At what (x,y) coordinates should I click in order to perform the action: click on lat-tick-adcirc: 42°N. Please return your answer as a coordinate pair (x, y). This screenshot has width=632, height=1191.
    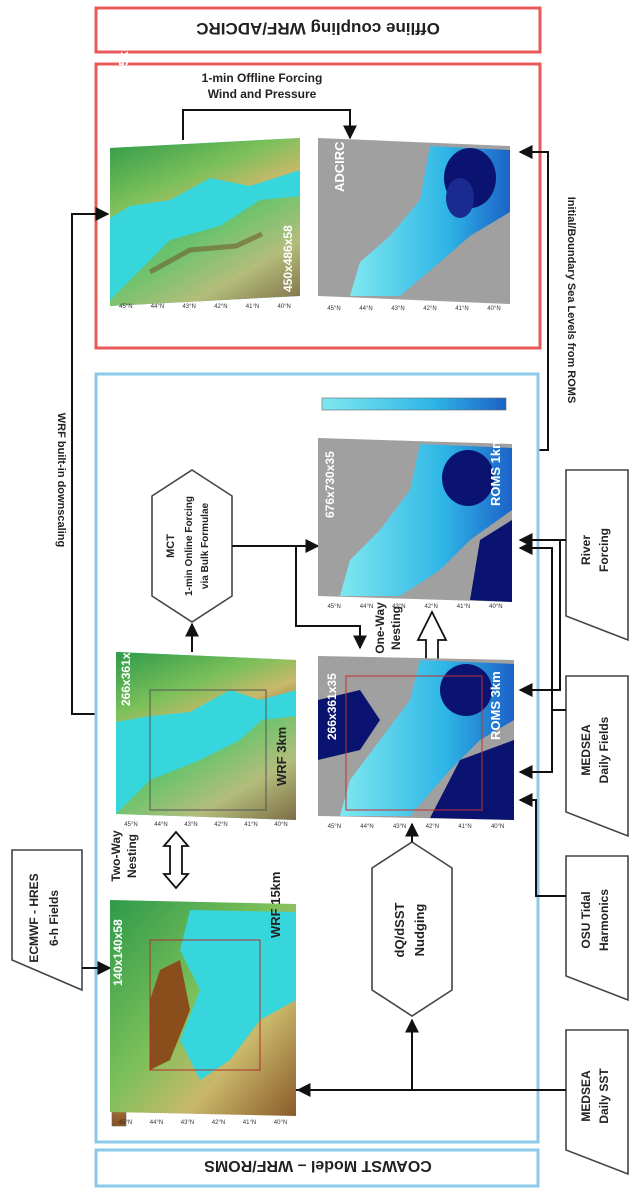
    Looking at the image, I should click on (429, 309).